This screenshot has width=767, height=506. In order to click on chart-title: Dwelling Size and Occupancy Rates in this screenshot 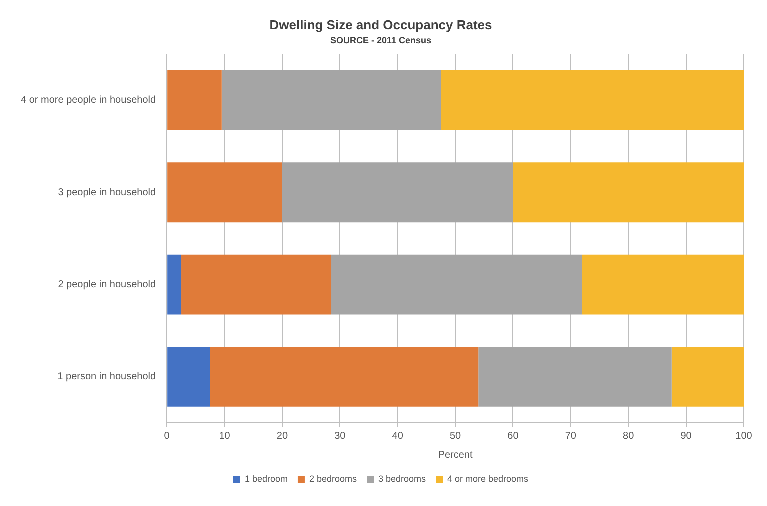, I will do `click(381, 24)`.